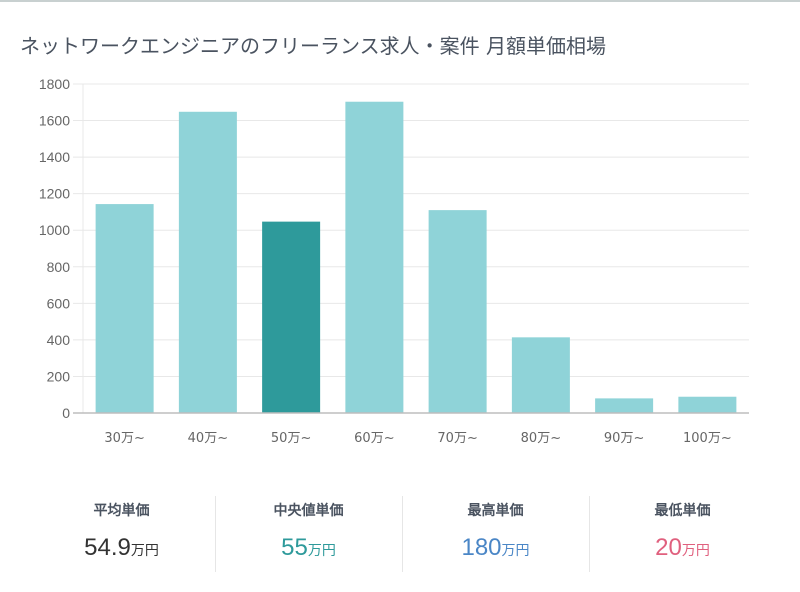 Image resolution: width=800 pixels, height=592 pixels. I want to click on bar-80万~, so click(540, 375).